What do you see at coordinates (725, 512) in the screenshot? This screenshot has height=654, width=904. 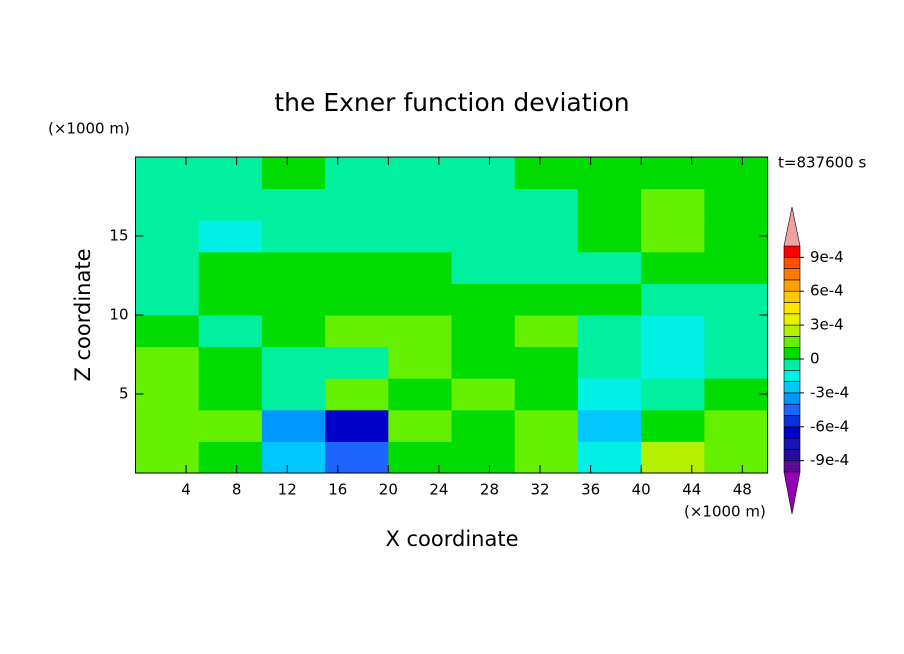 I see `x-unit: (×1000 m)` at bounding box center [725, 512].